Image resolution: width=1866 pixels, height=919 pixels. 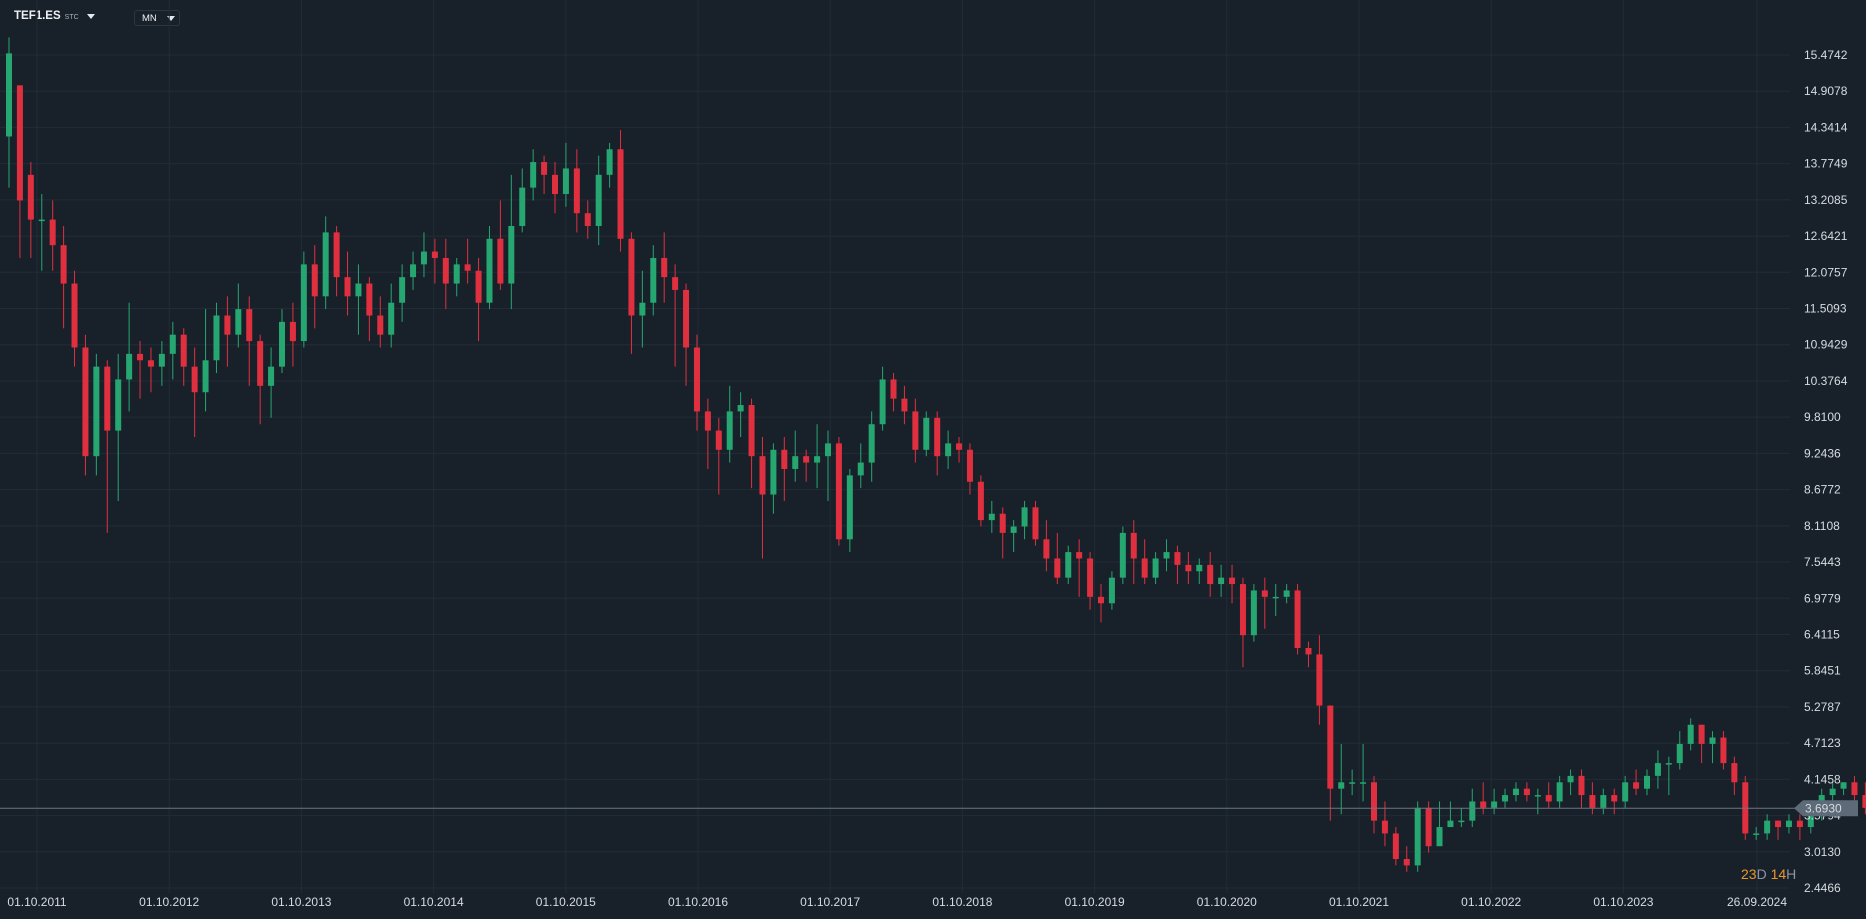 I want to click on y-tick-label: 10.9429, so click(x=1826, y=345).